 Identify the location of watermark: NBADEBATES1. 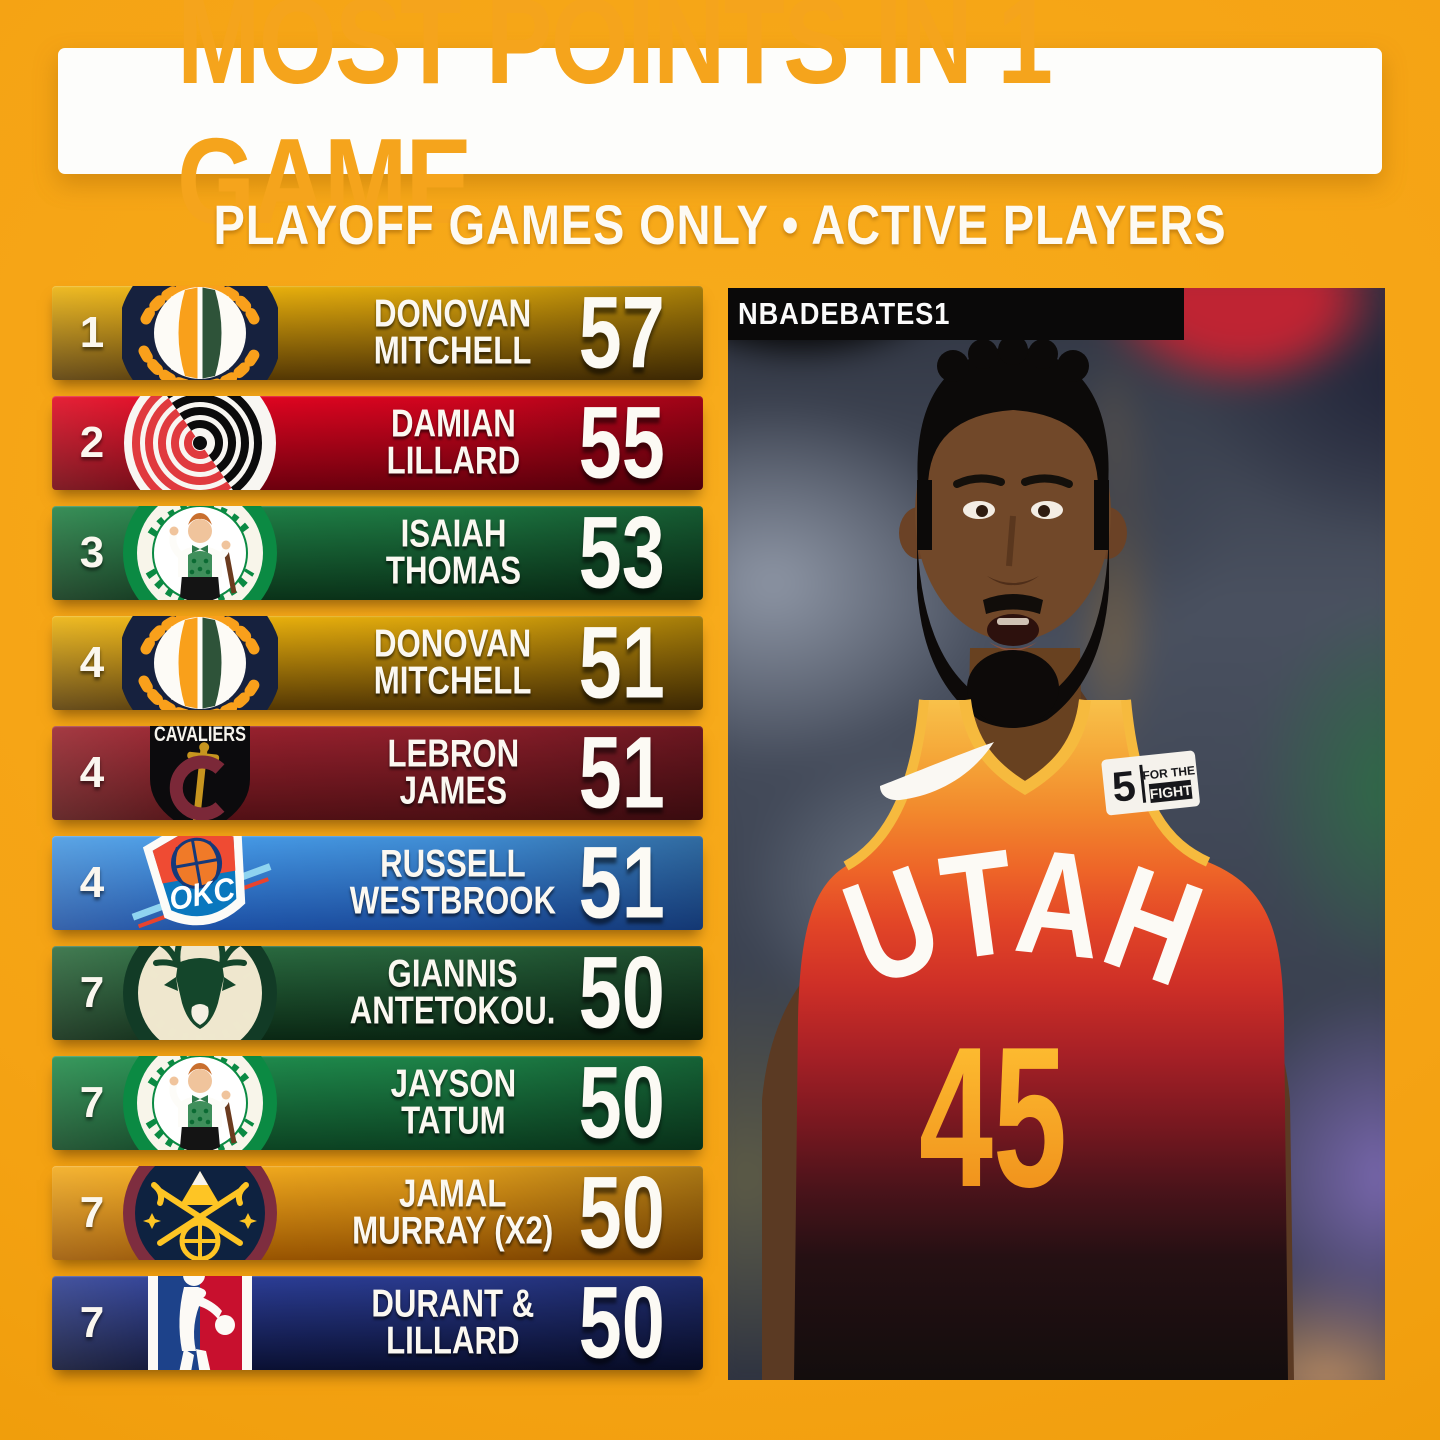
(956, 314).